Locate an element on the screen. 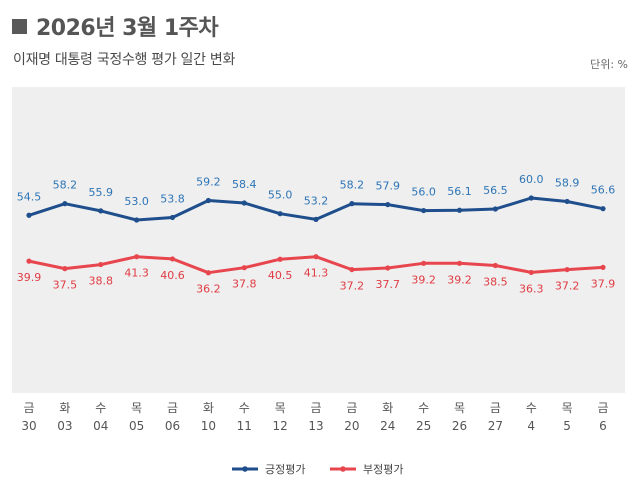 The width and height of the screenshot is (640, 495). positive-data-label: 58.9 is located at coordinates (567, 182).